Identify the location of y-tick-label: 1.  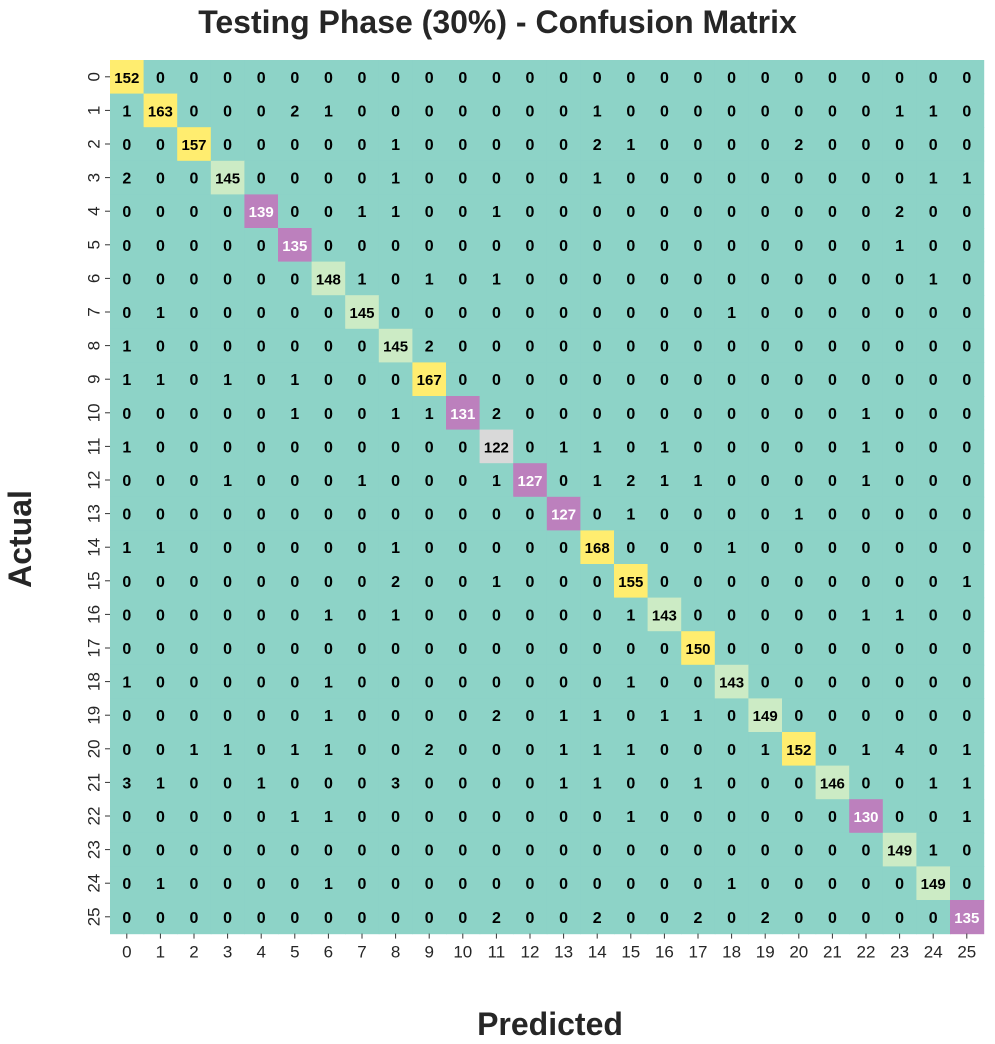
(94, 110).